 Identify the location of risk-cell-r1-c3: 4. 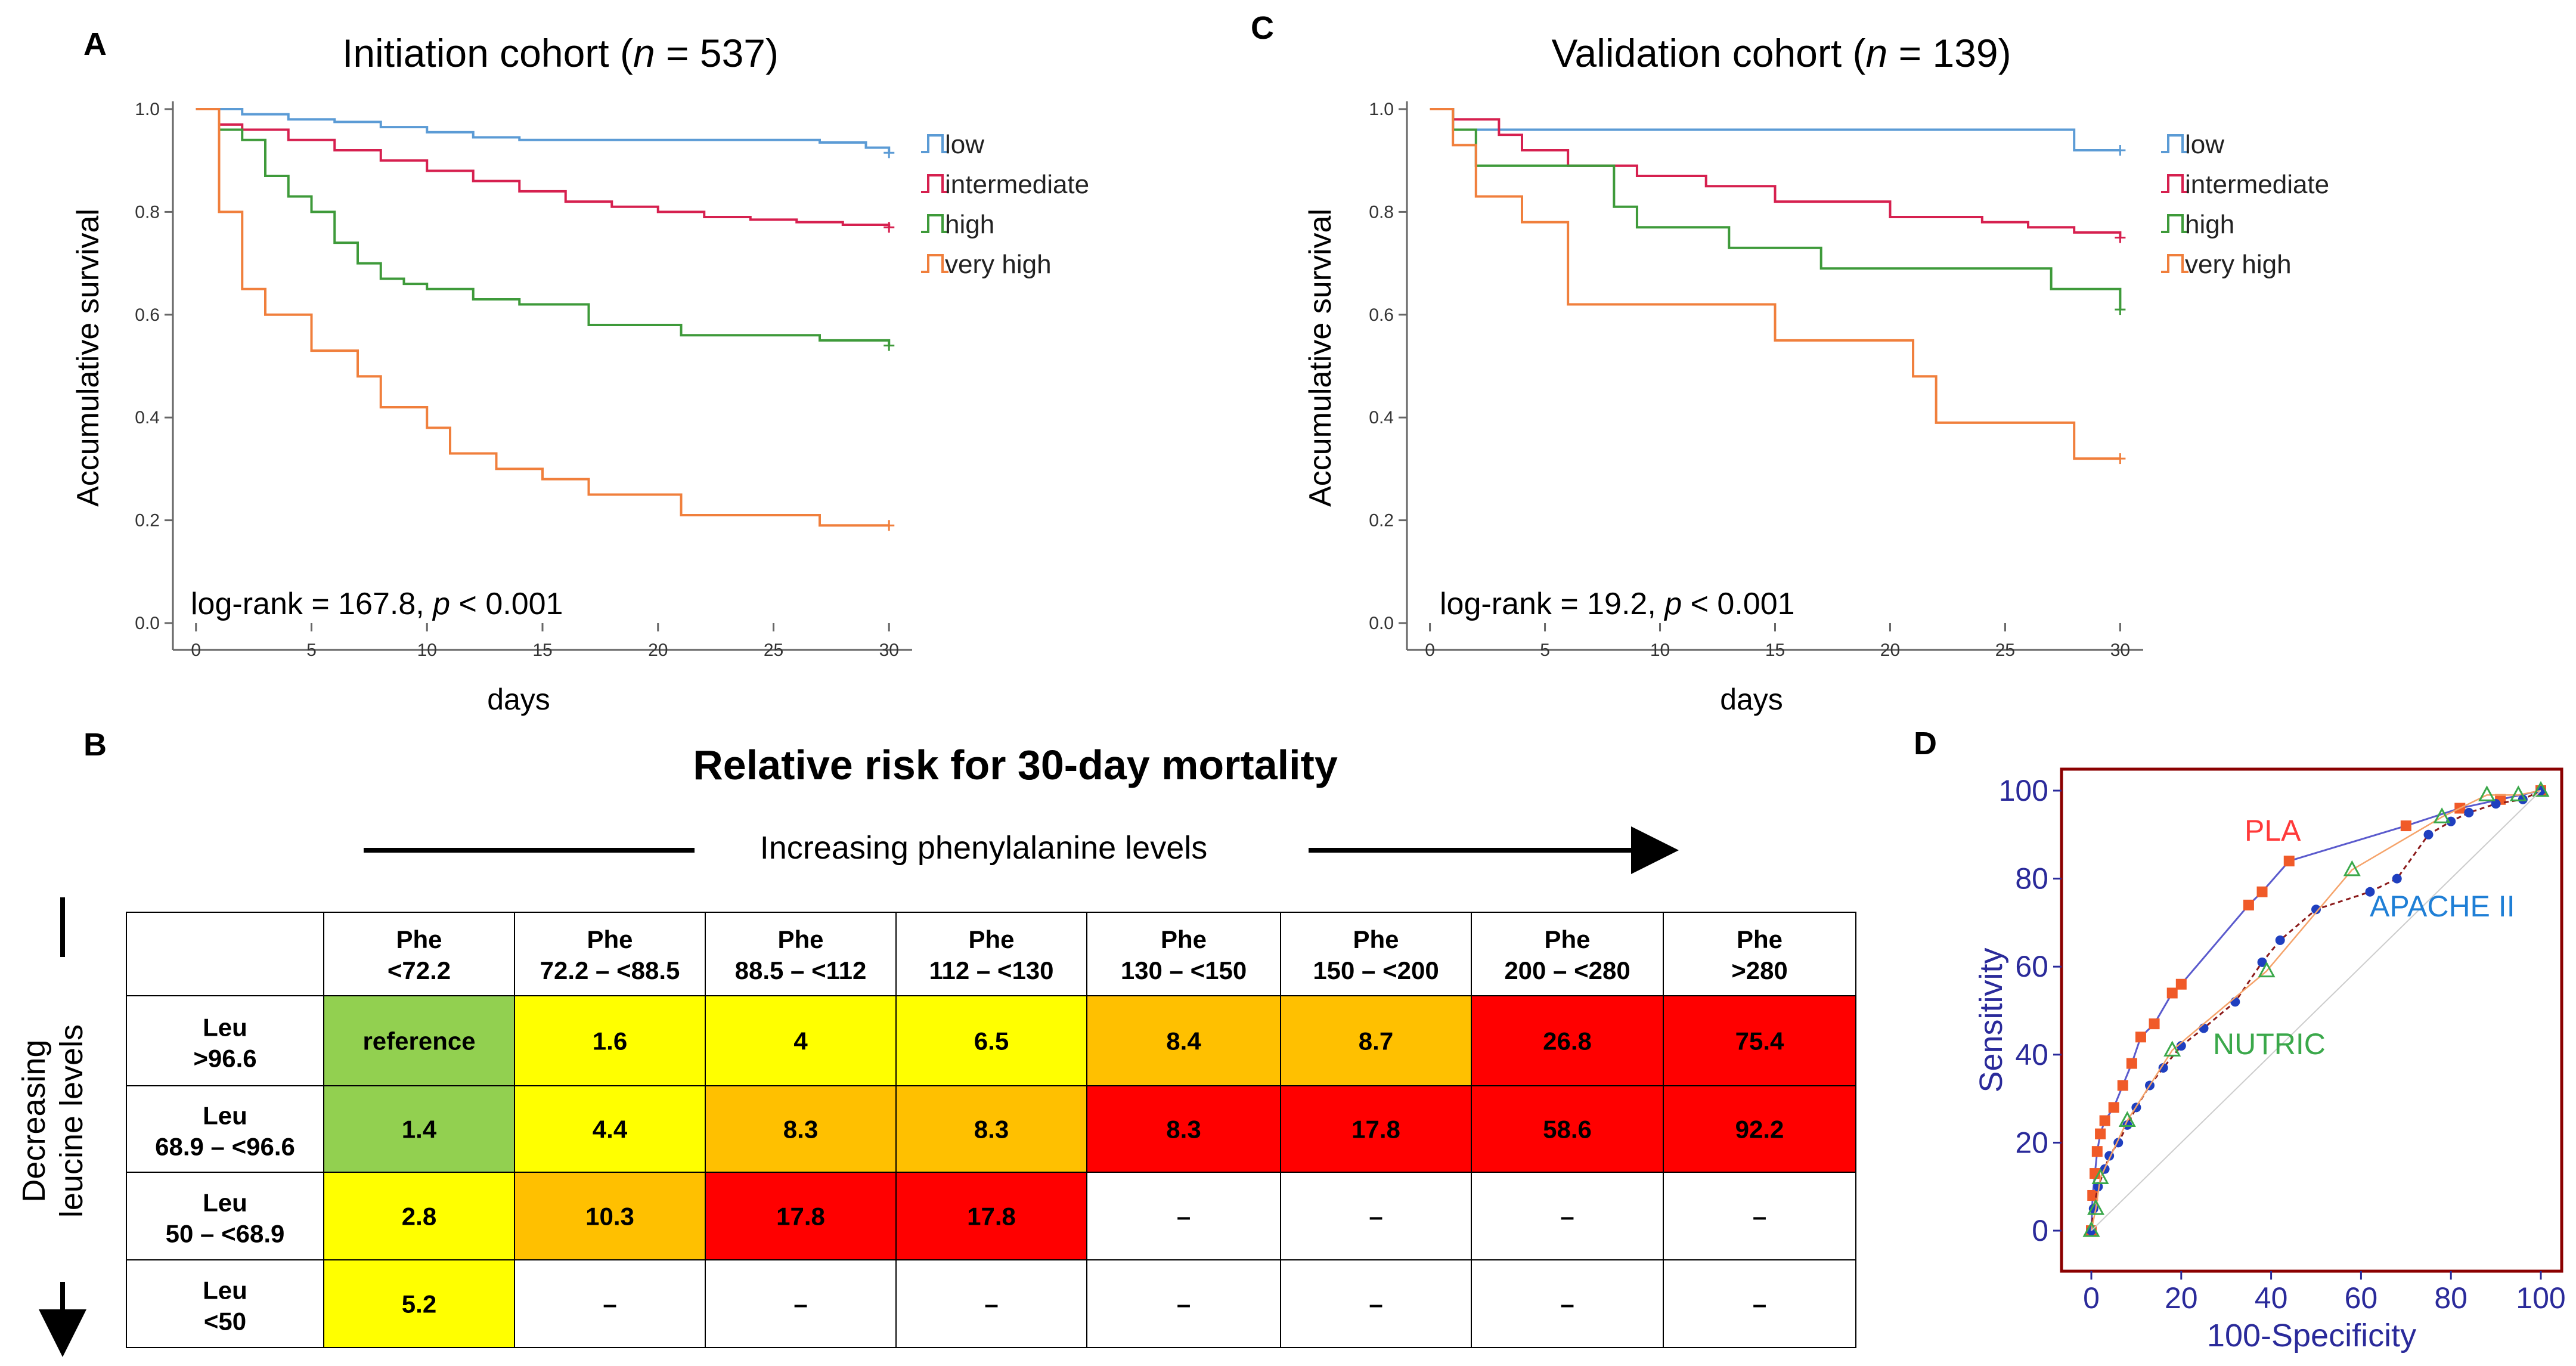
(800, 1041).